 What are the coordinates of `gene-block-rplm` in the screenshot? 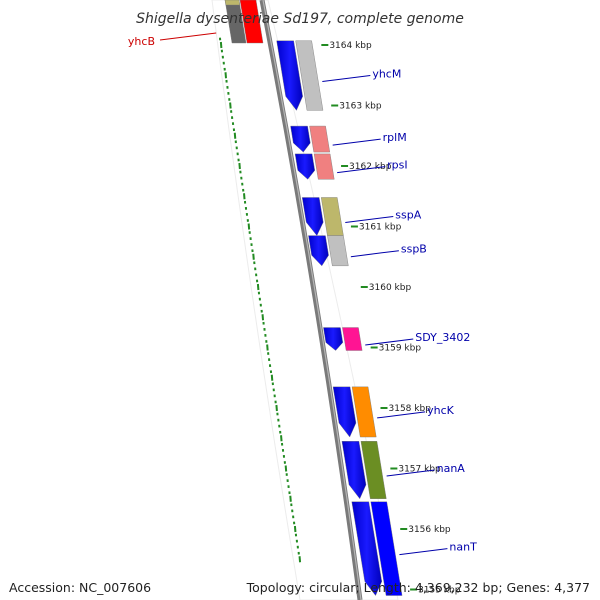 It's located at (320, 139).